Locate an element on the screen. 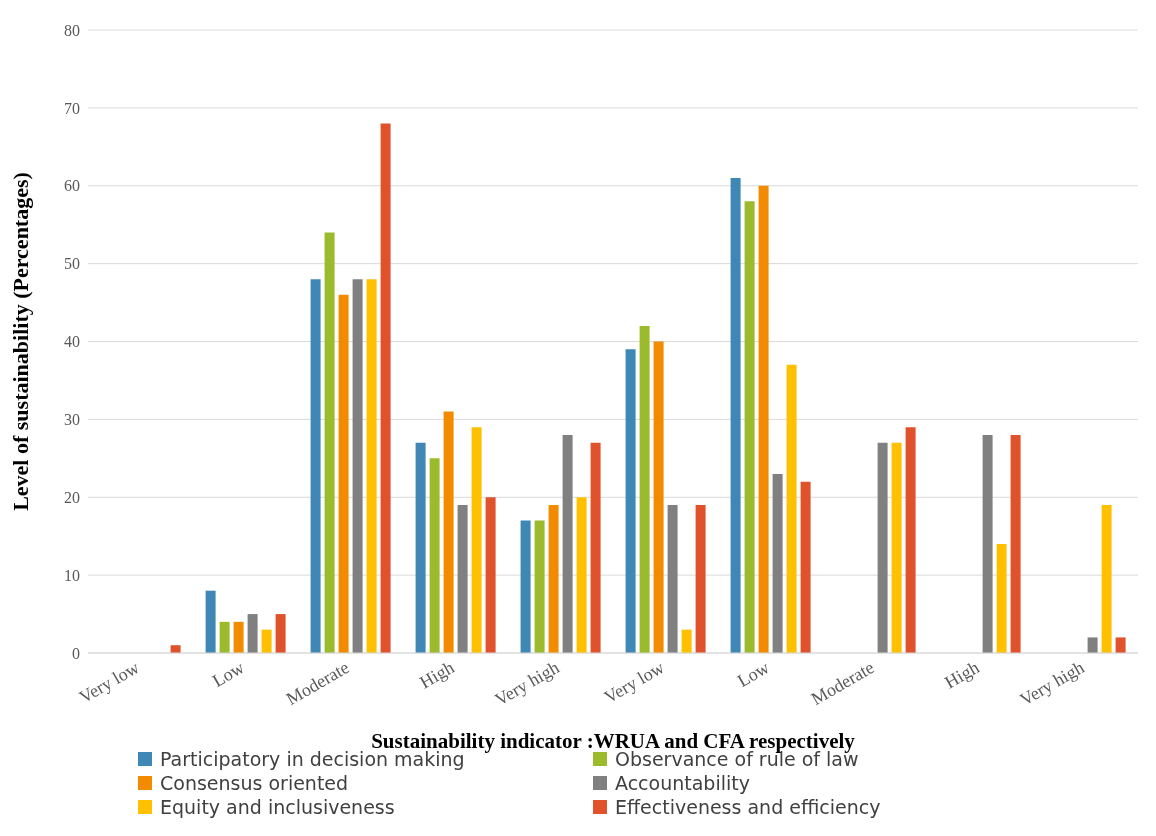 The image size is (1156, 836). x-tick-label: Very low is located at coordinates (634, 682).